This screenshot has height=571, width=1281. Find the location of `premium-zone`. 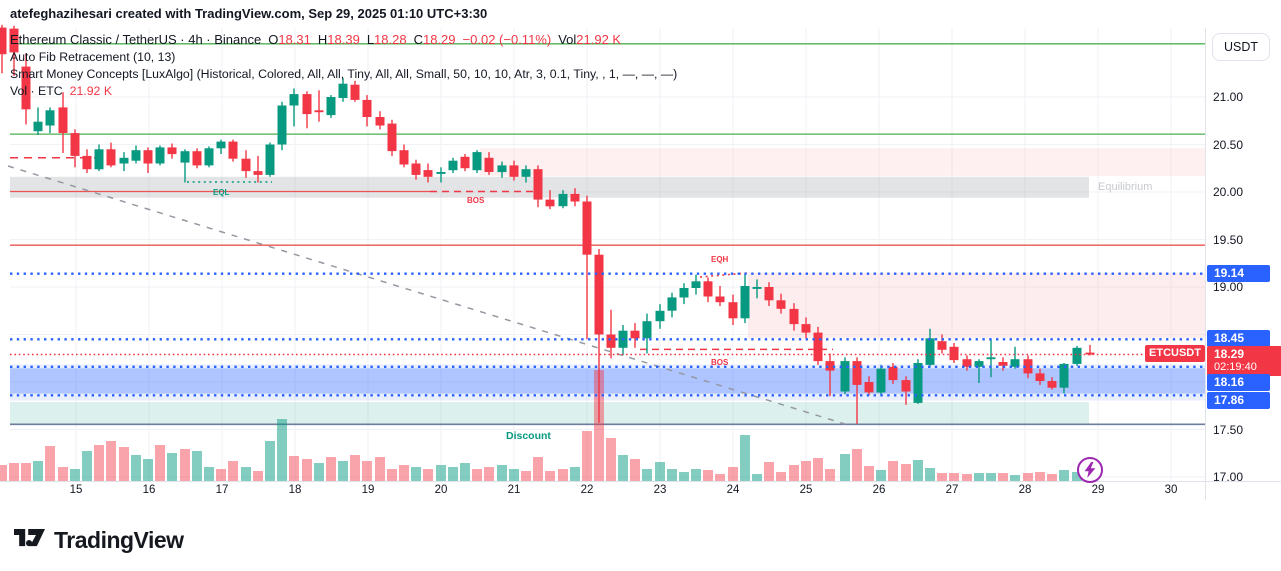

premium-zone is located at coordinates (842, 162).